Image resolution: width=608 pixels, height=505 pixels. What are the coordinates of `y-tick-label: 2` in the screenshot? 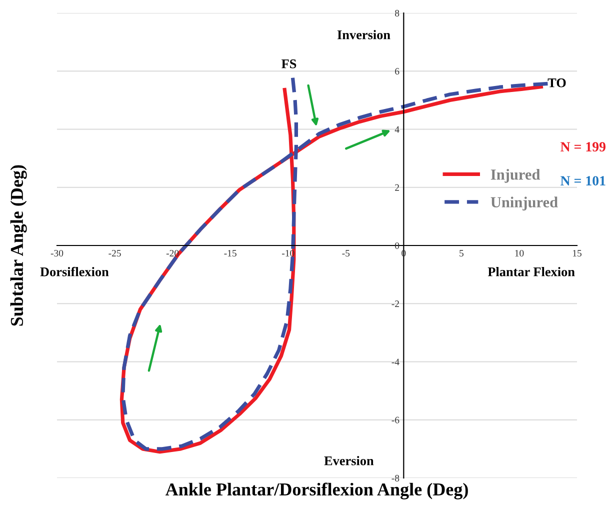 It's located at (397, 187).